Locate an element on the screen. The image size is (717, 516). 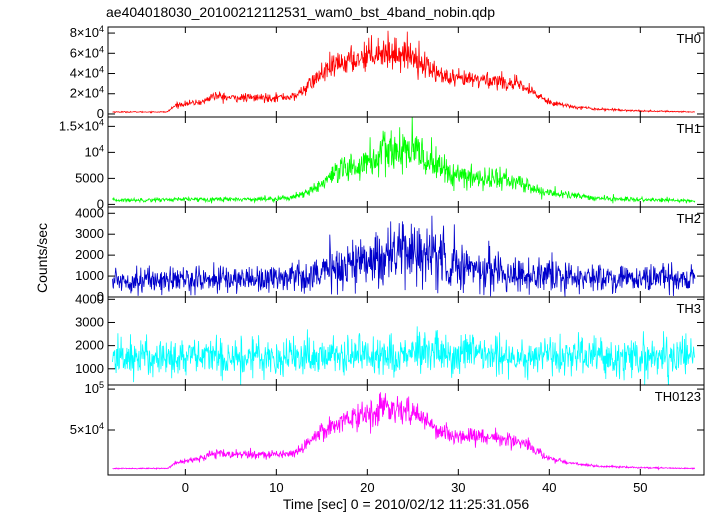
y-axis-label: Counts/sec is located at coordinates (42, 258).